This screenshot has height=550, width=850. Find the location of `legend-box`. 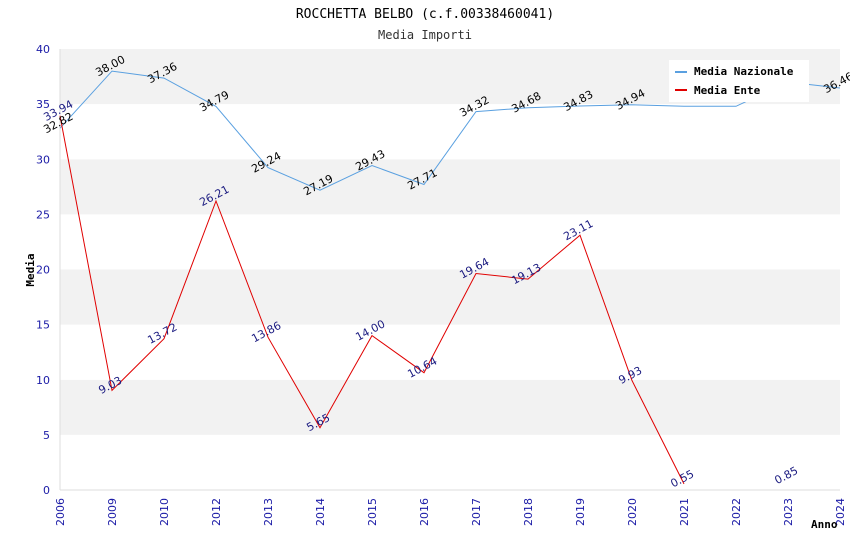

legend-box is located at coordinates (739, 81).